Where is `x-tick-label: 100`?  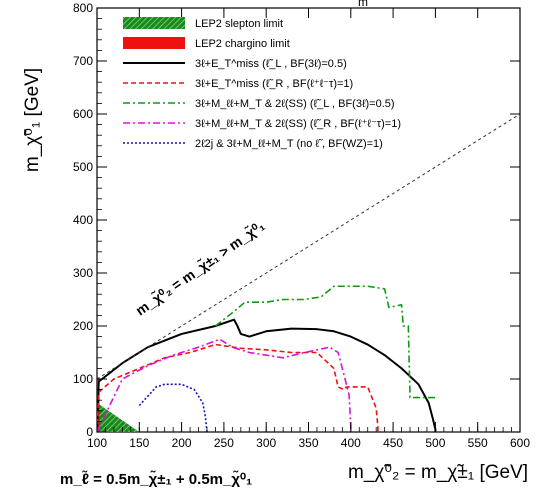 x-tick-label: 100 is located at coordinates (97, 443).